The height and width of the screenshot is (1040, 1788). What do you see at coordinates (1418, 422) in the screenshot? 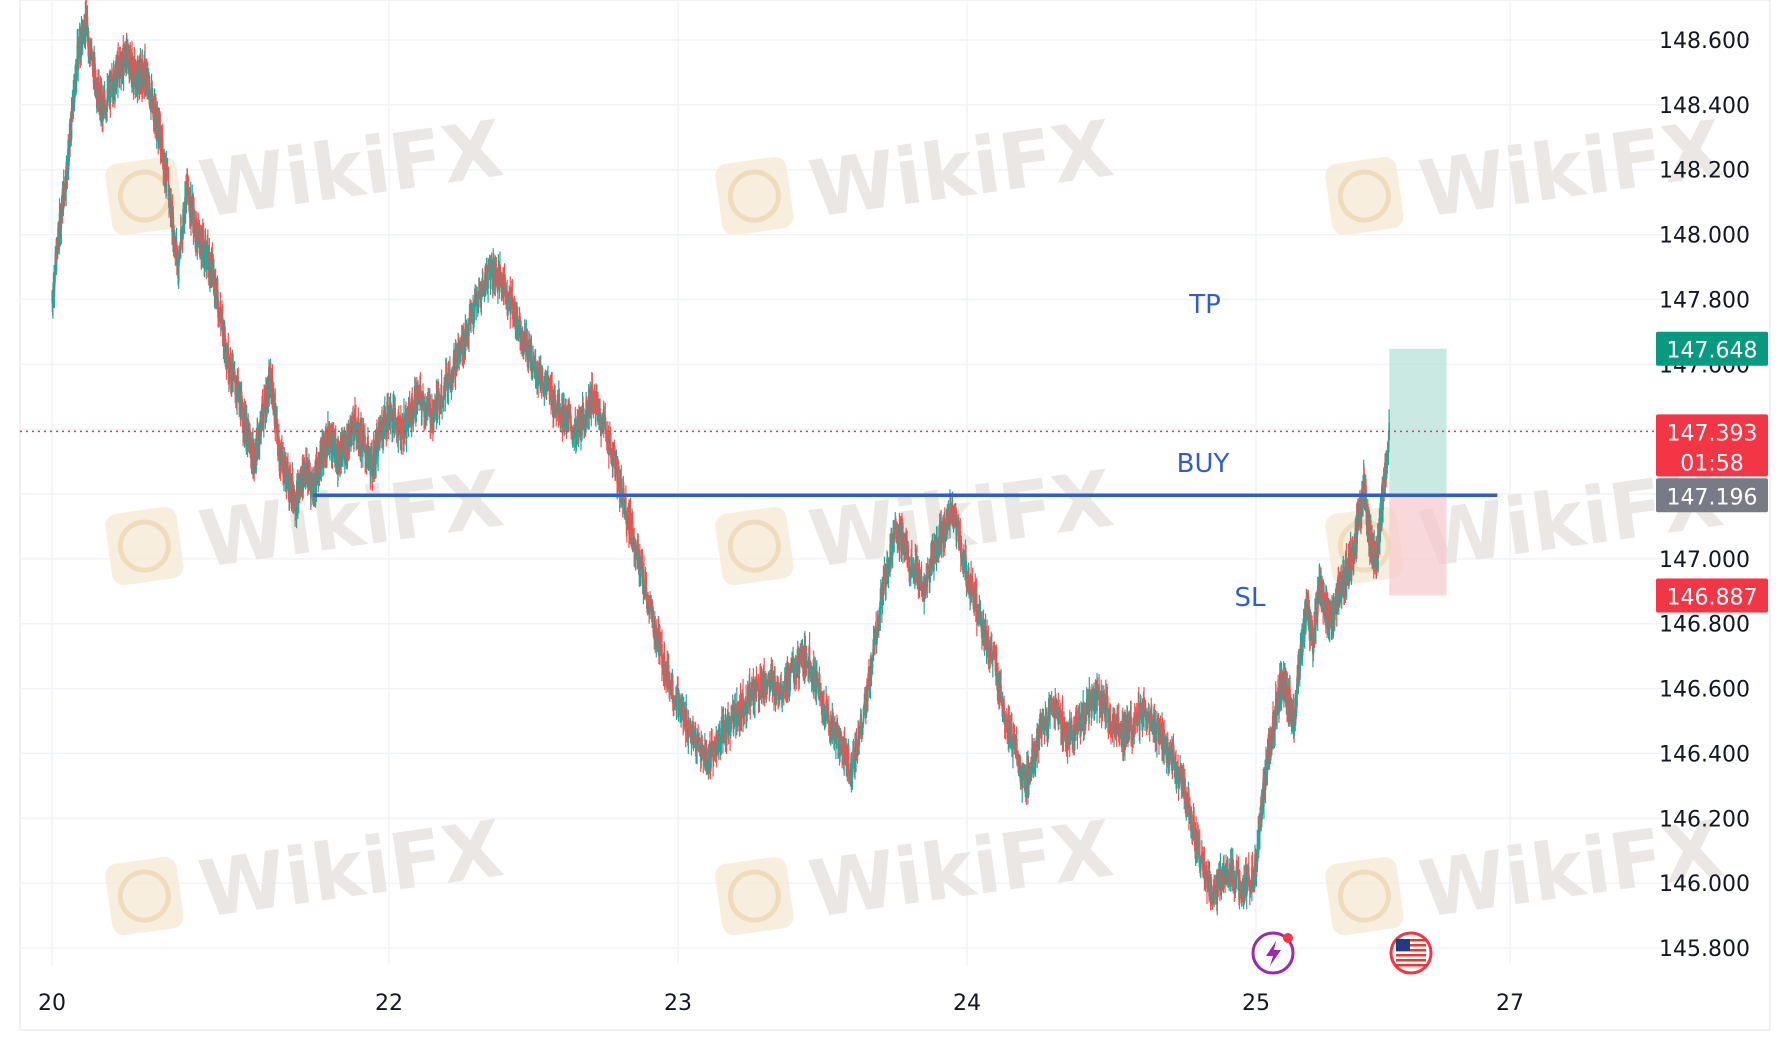
I see `take-profit-zone` at bounding box center [1418, 422].